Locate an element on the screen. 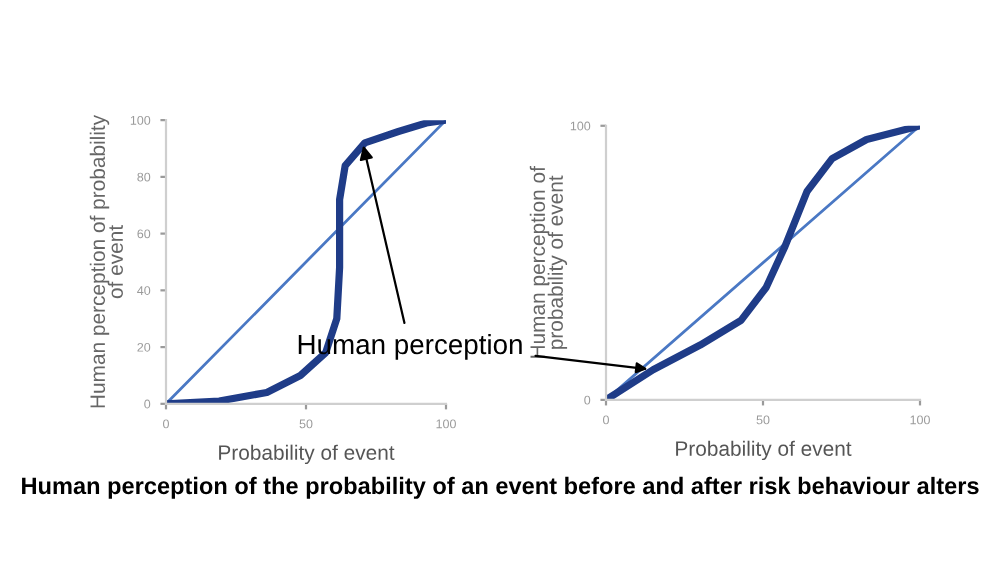  text: Human perception of the probability of an event before and after risk behaviour alters is located at coordinates (500, 487).